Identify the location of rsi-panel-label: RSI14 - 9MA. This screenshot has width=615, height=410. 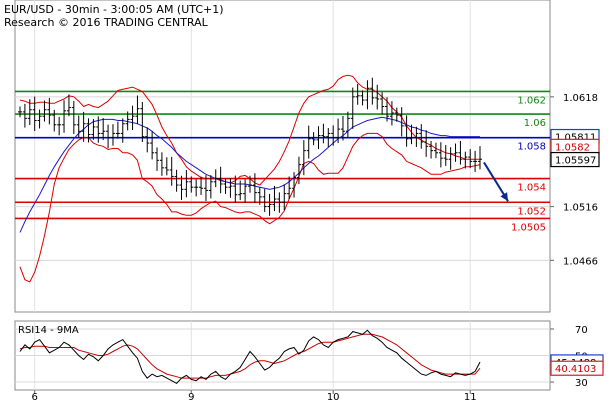
(48, 330).